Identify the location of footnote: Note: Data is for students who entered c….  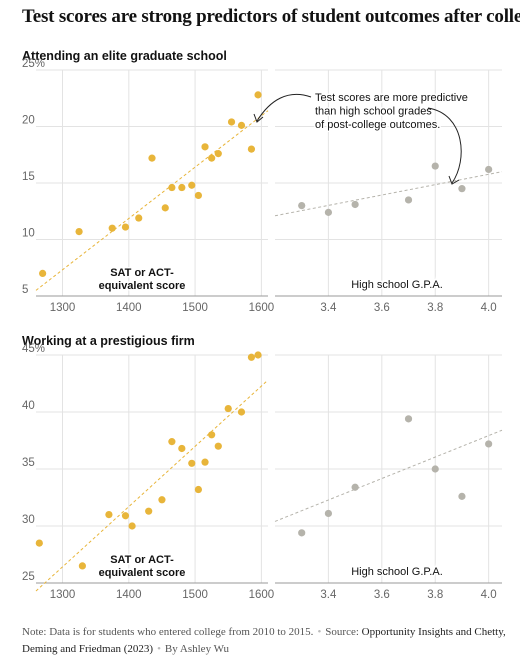
(264, 640).